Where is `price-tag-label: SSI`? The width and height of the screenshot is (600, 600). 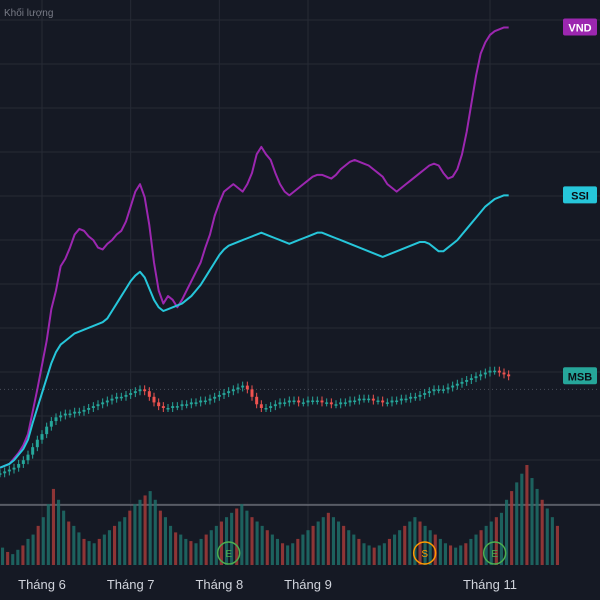 price-tag-label: SSI is located at coordinates (580, 196).